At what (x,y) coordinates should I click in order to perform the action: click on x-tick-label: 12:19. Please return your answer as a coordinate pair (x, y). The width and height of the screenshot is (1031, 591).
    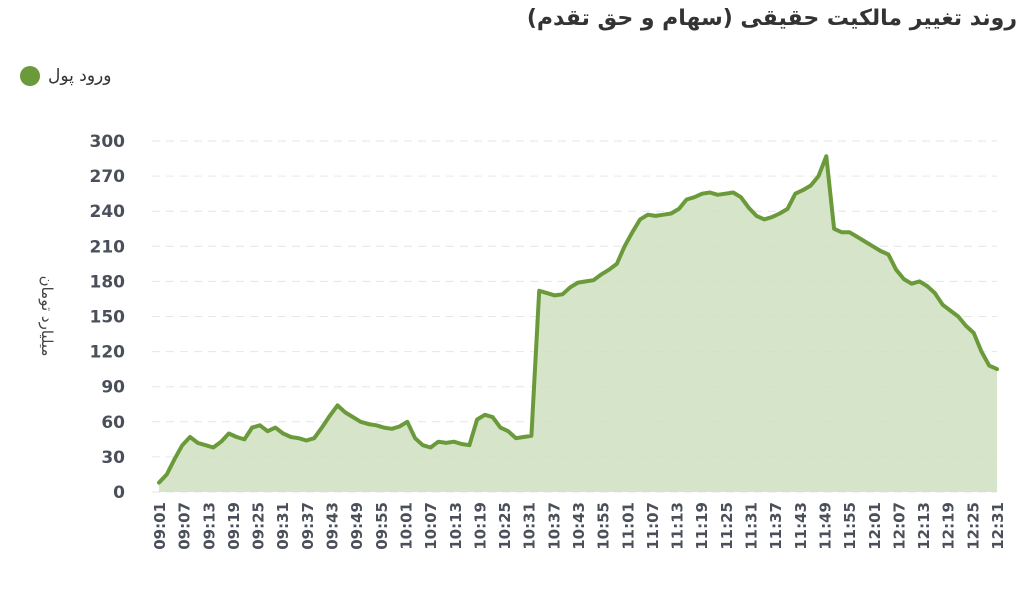
    Looking at the image, I should click on (949, 526).